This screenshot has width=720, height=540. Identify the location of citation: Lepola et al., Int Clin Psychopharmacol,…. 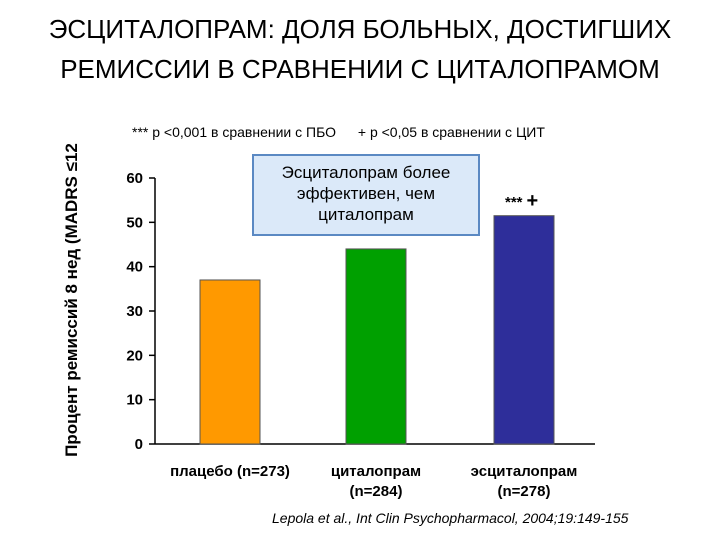
(450, 518).